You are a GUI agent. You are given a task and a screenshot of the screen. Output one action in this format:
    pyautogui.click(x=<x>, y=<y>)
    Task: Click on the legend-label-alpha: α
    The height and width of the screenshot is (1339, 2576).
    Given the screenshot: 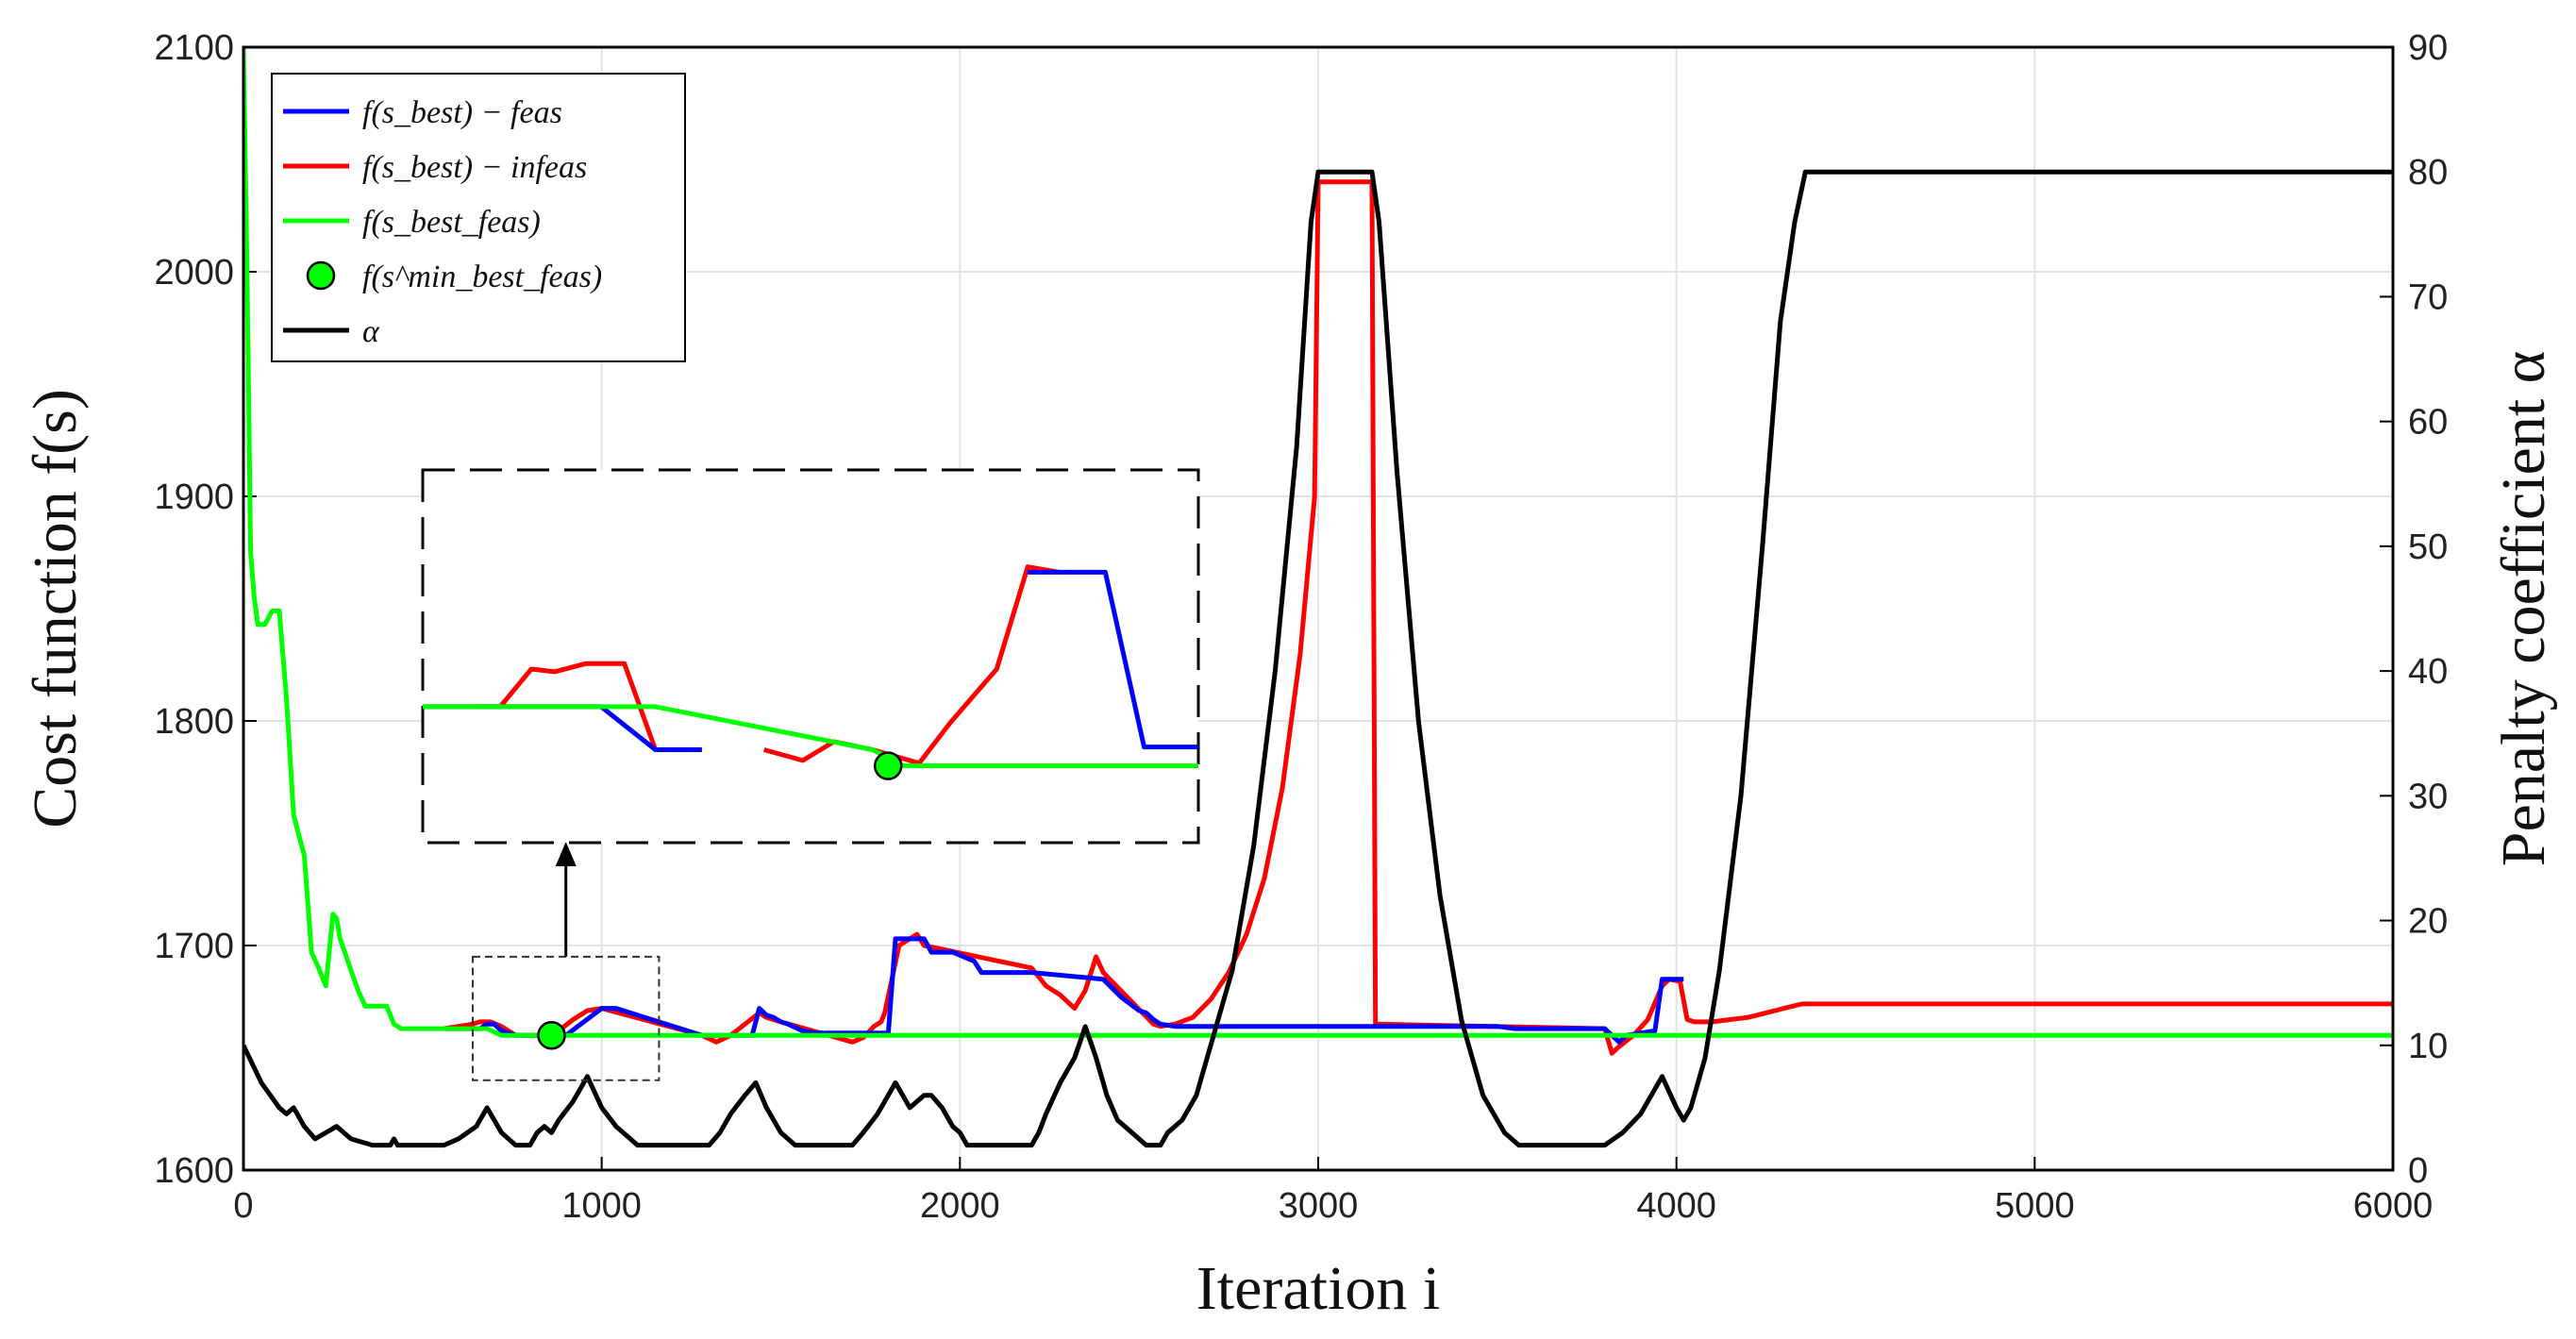 What is the action you would take?
    pyautogui.click(x=371, y=331)
    